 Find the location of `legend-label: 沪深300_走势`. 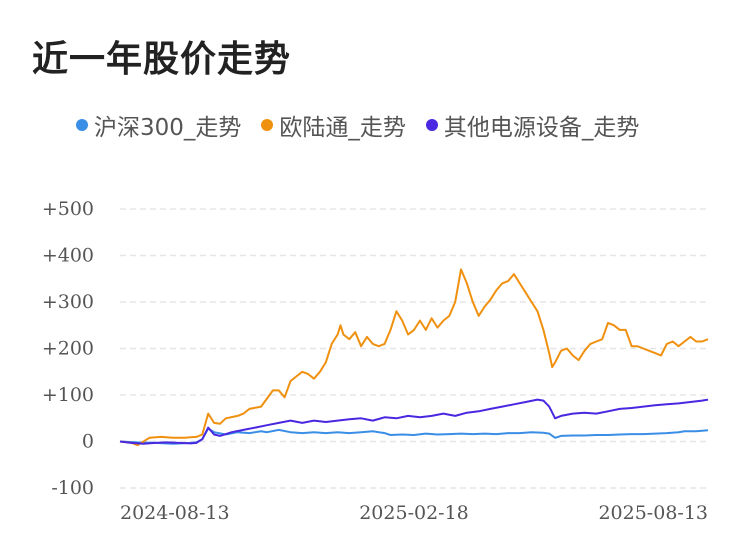

legend-label: 沪深300_走势 is located at coordinates (168, 128).